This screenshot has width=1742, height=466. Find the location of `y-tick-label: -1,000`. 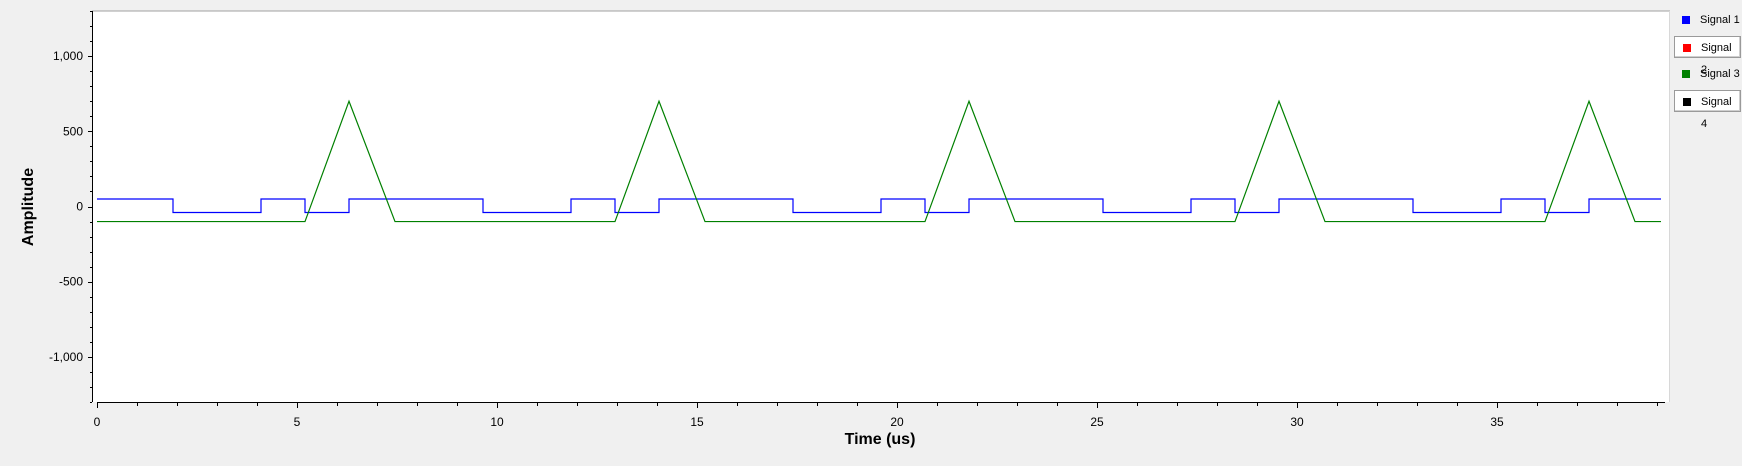

y-tick-label: -1,000 is located at coordinates (66, 357).